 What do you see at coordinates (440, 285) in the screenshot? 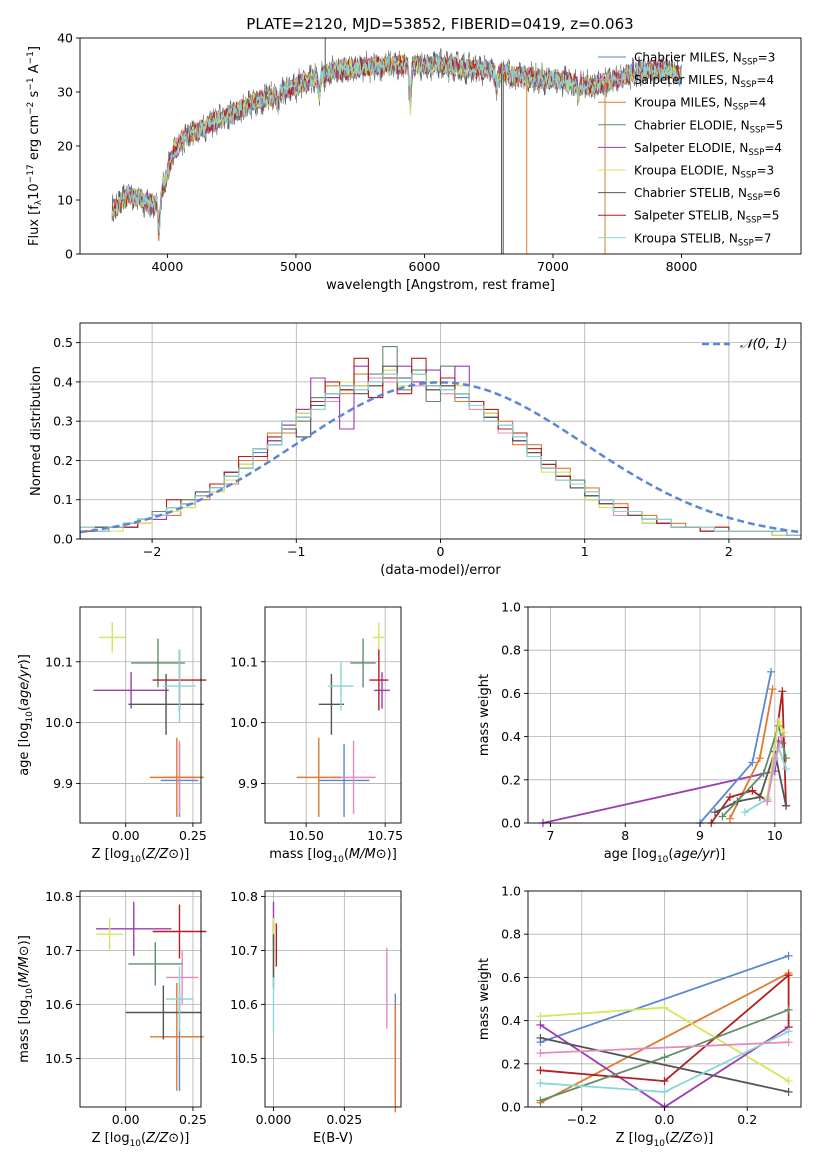
I see `x-axis-label: wavelength [Angstrom, rest frame]` at bounding box center [440, 285].